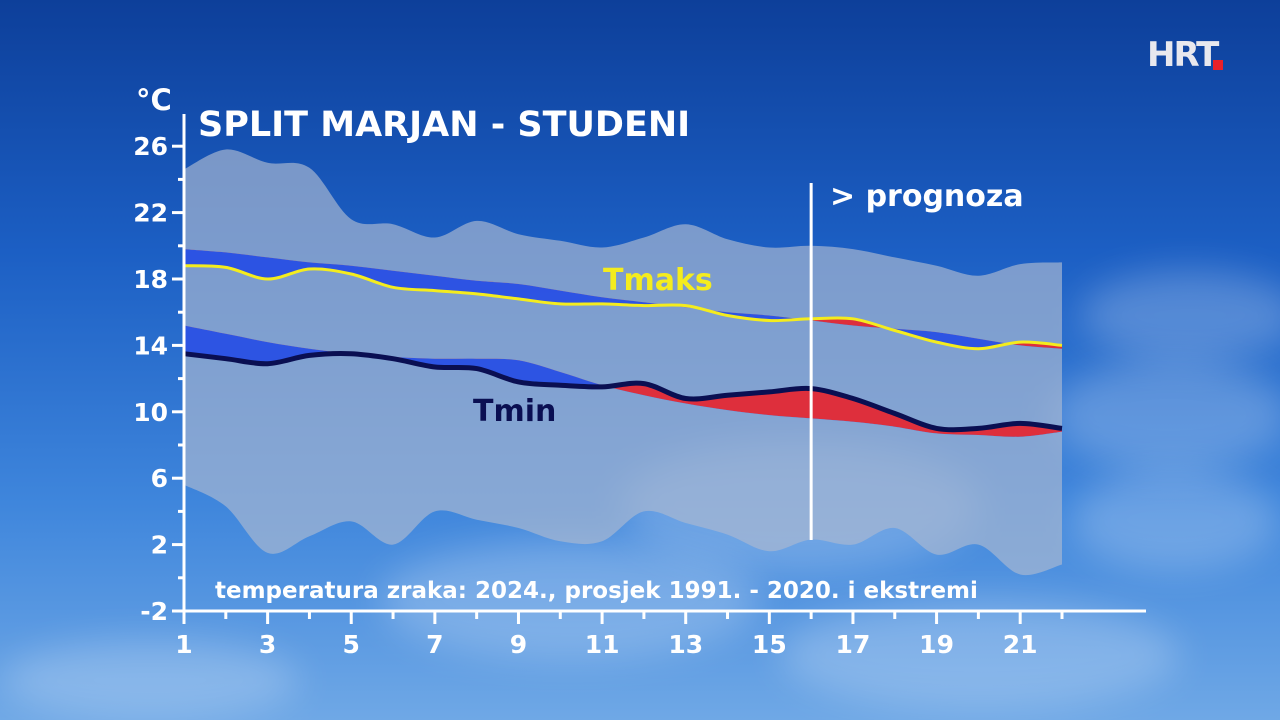 Image resolution: width=1280 pixels, height=720 pixels. Describe the element at coordinates (518, 644) in the screenshot. I see `x-tick-label: 9` at that location.